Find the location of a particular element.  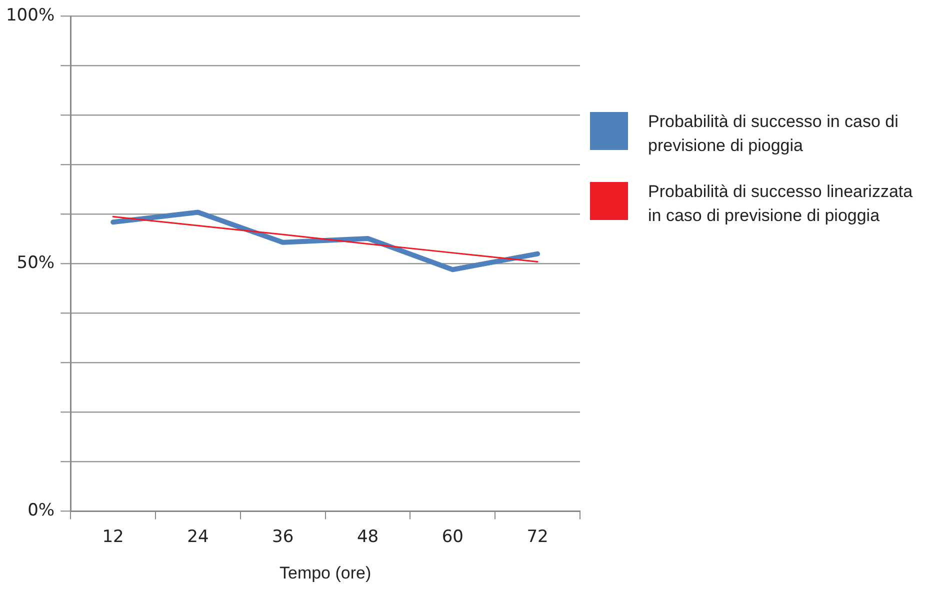

y-tick-label: 0% is located at coordinates (41, 510).